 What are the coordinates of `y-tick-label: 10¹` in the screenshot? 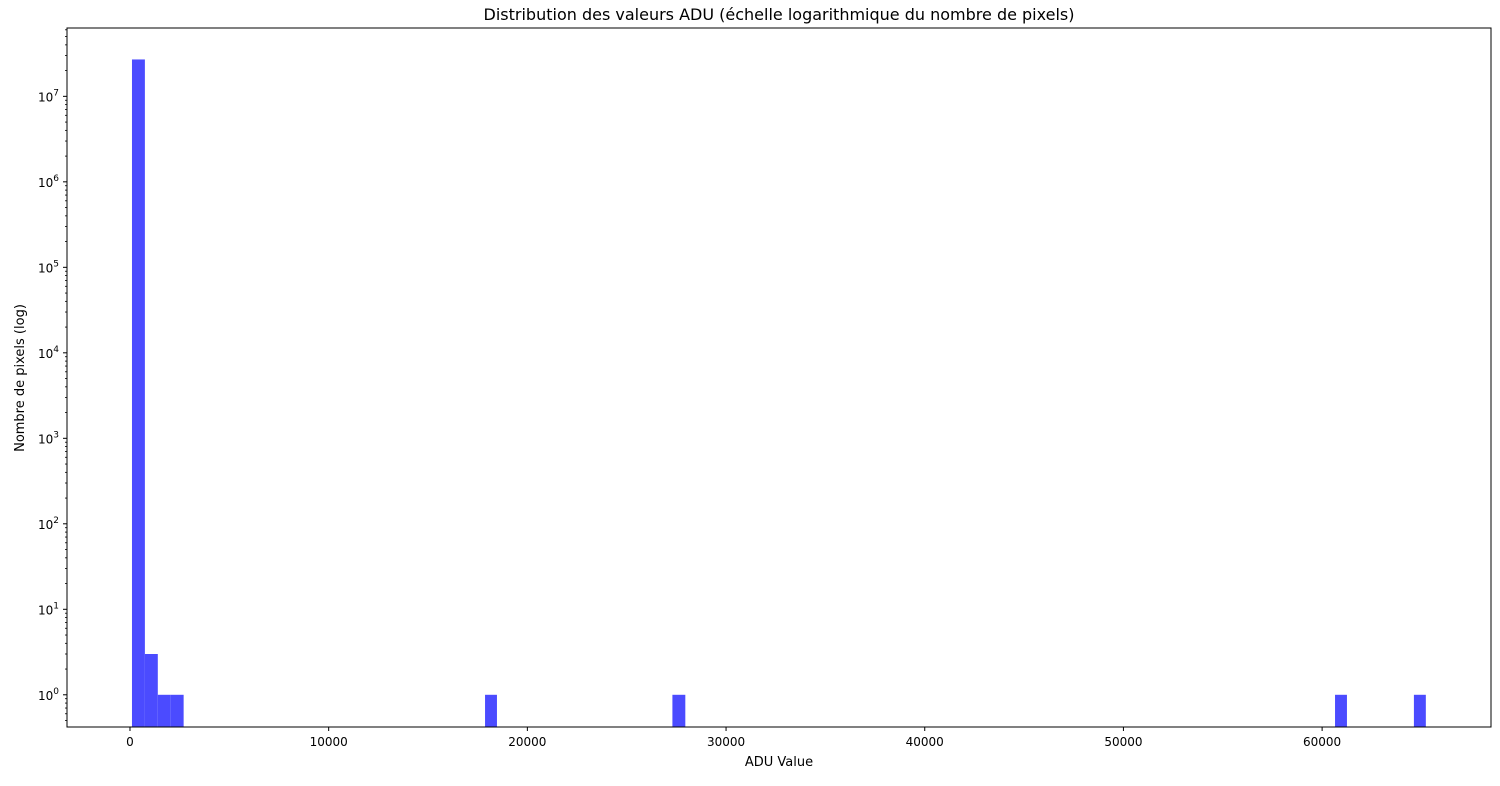 It's located at (48, 609).